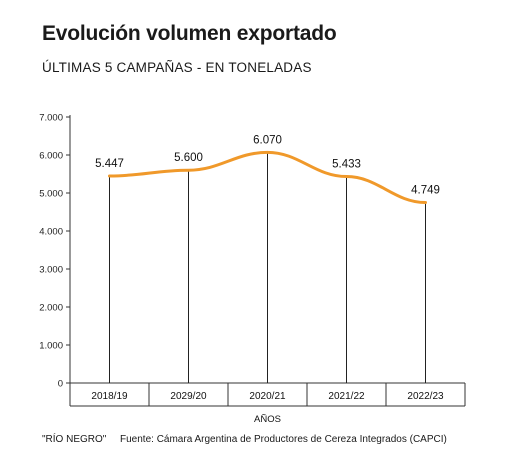  I want to click on y-tick-label: 4.000, so click(51, 232).